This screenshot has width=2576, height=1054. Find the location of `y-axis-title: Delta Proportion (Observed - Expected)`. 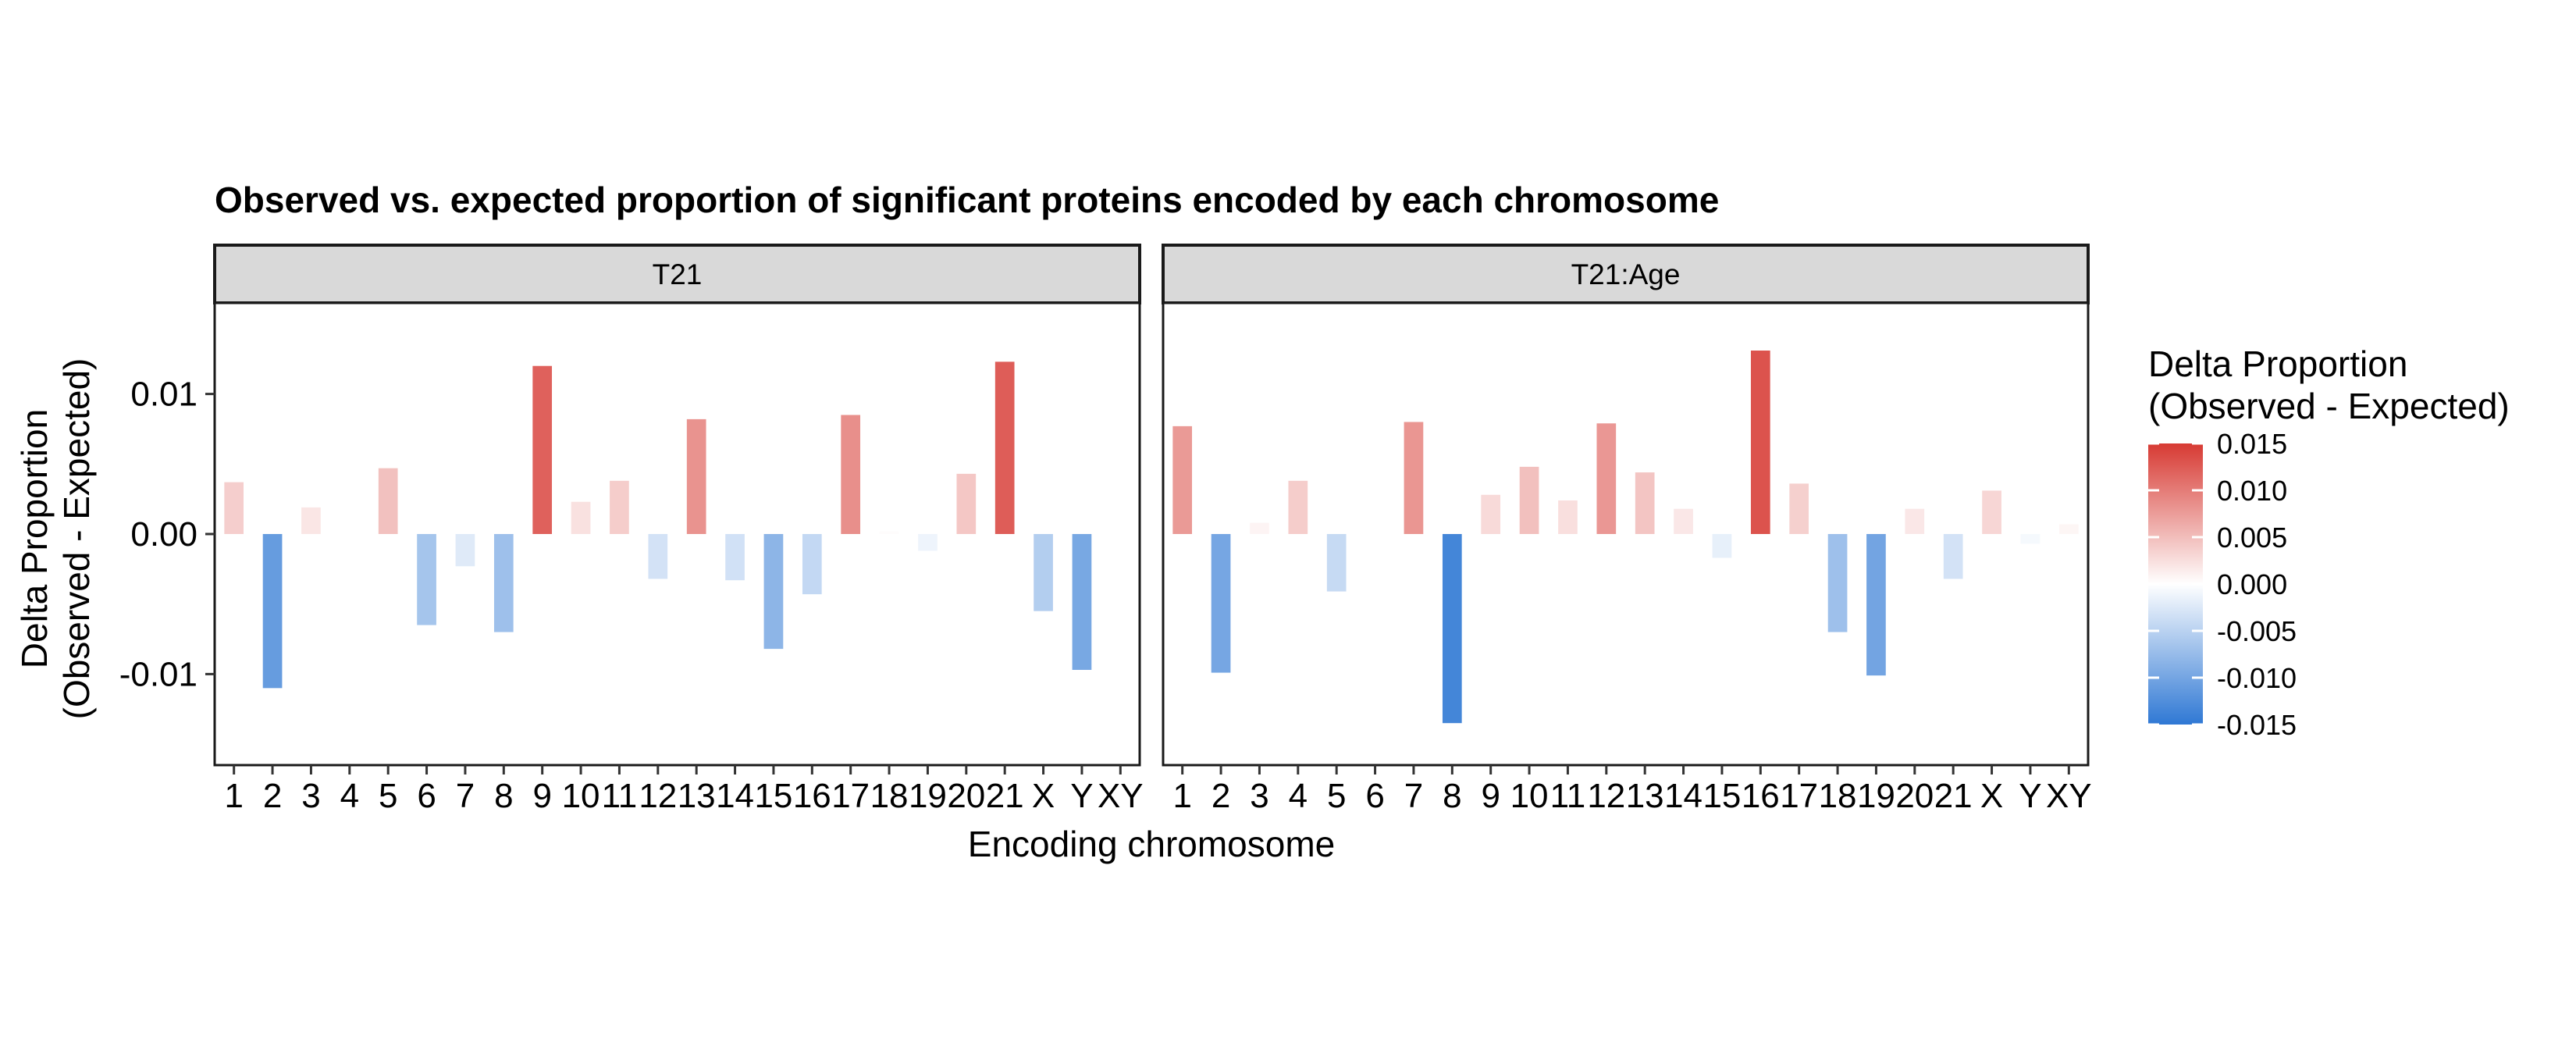

y-axis-title: Delta Proportion (Observed - Expected) is located at coordinates (56, 539).